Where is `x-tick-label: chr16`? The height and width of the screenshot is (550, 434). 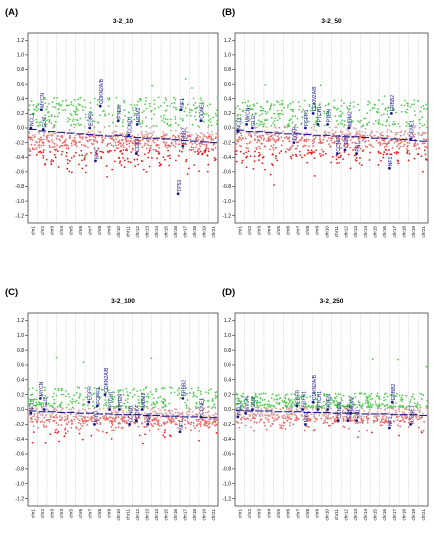
x-tick-label: chr16 is located at coordinates (384, 515).